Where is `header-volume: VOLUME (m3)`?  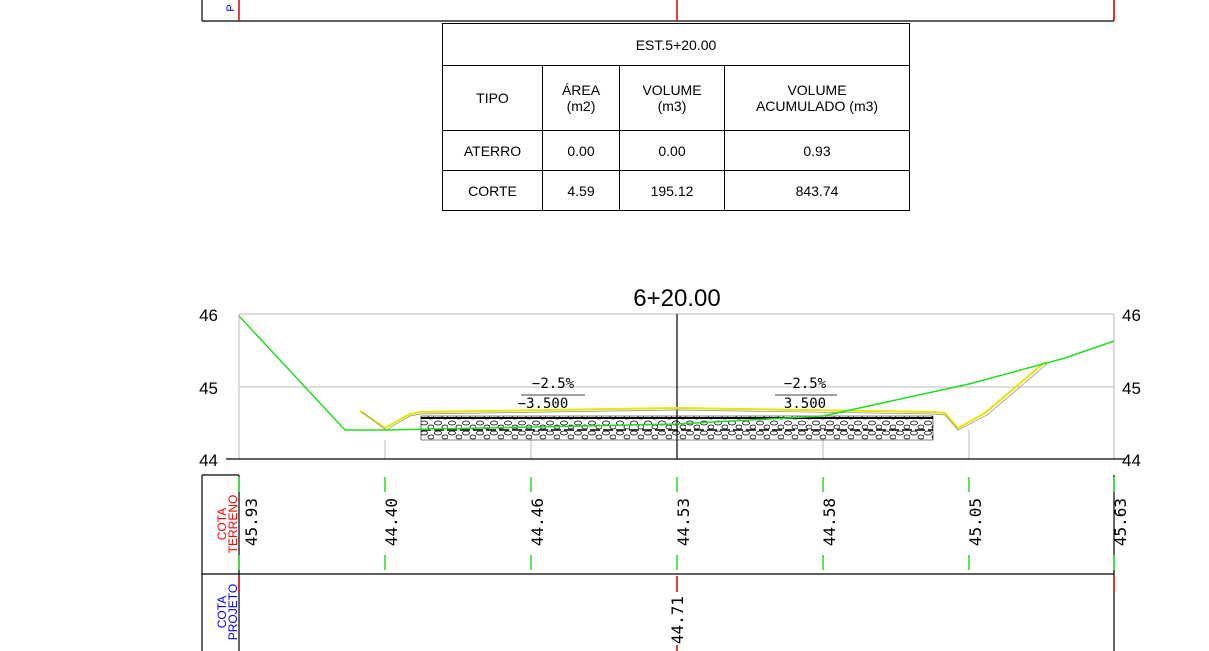 header-volume: VOLUME (m3) is located at coordinates (672, 98).